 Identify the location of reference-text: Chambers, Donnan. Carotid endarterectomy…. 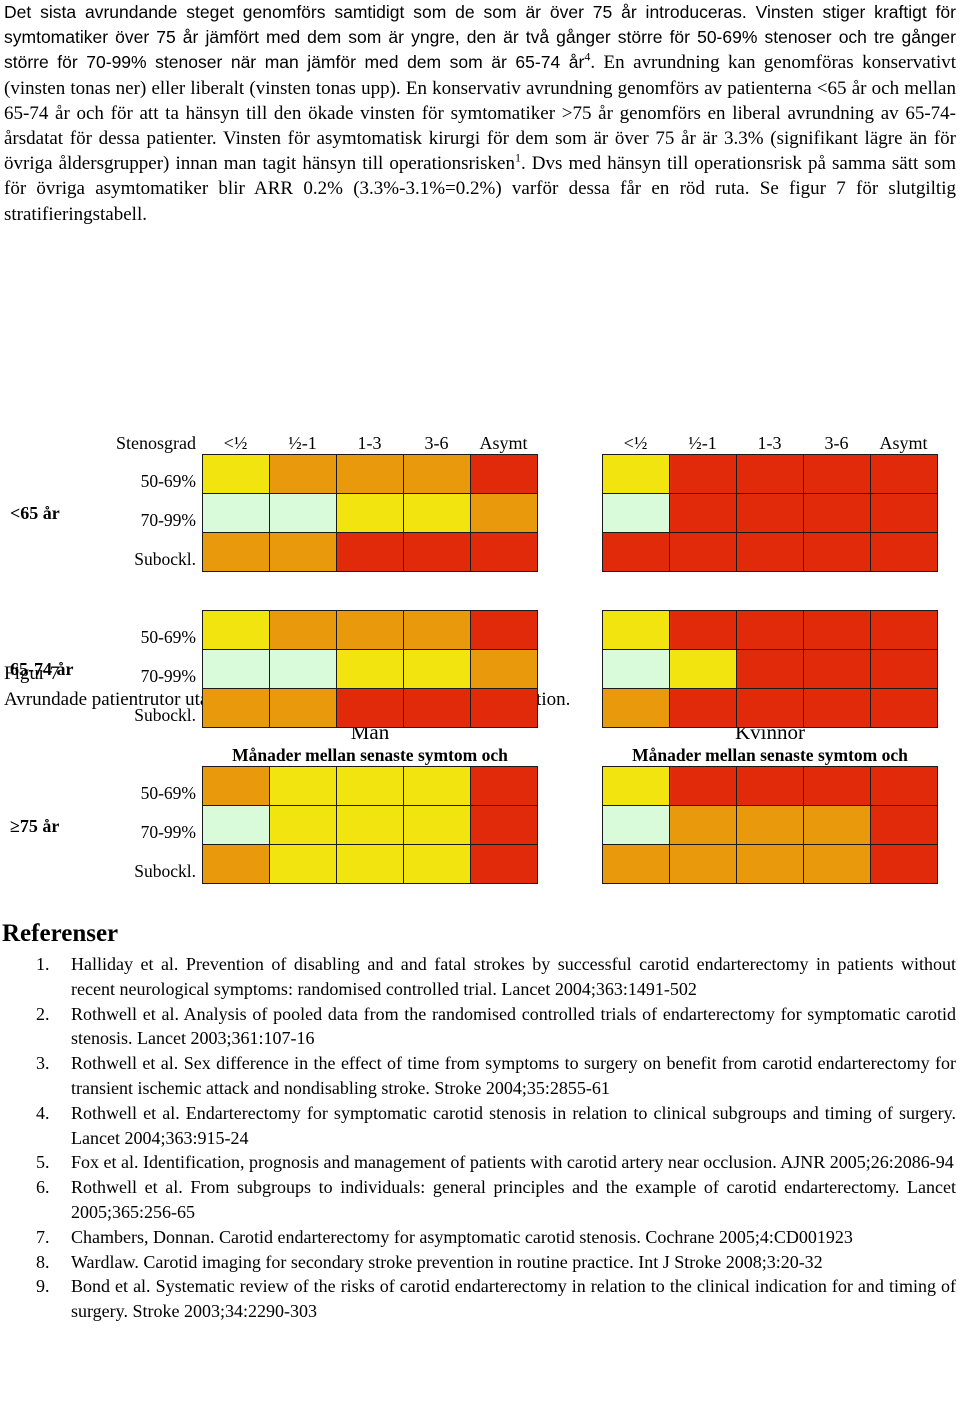
(462, 1236).